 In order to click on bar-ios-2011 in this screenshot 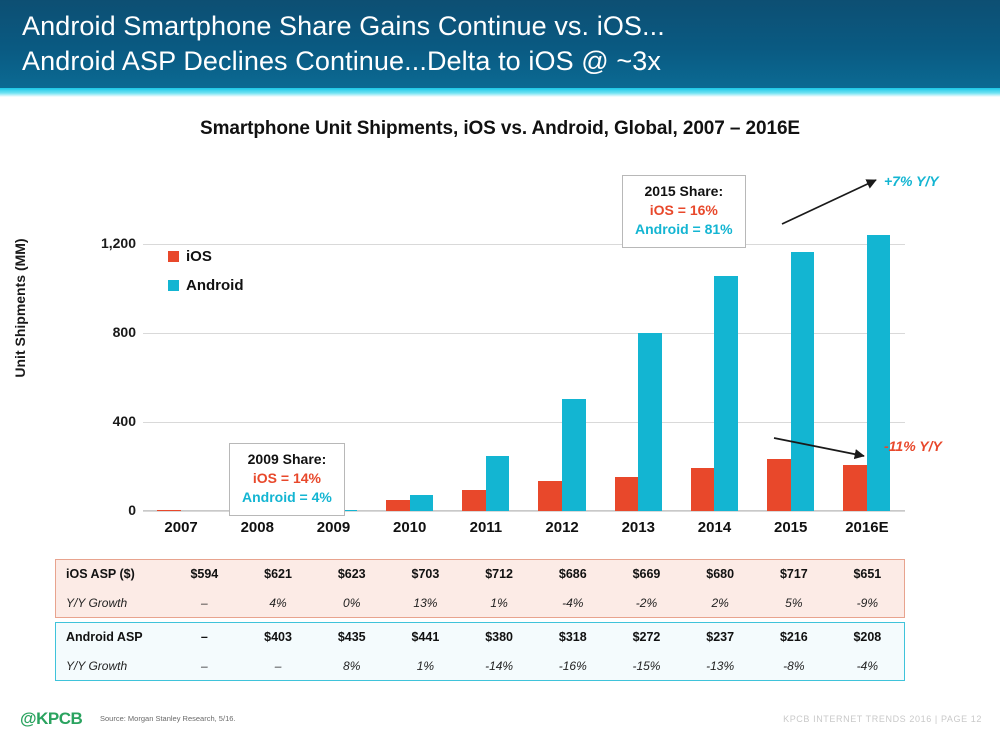, I will do `click(474, 500)`.